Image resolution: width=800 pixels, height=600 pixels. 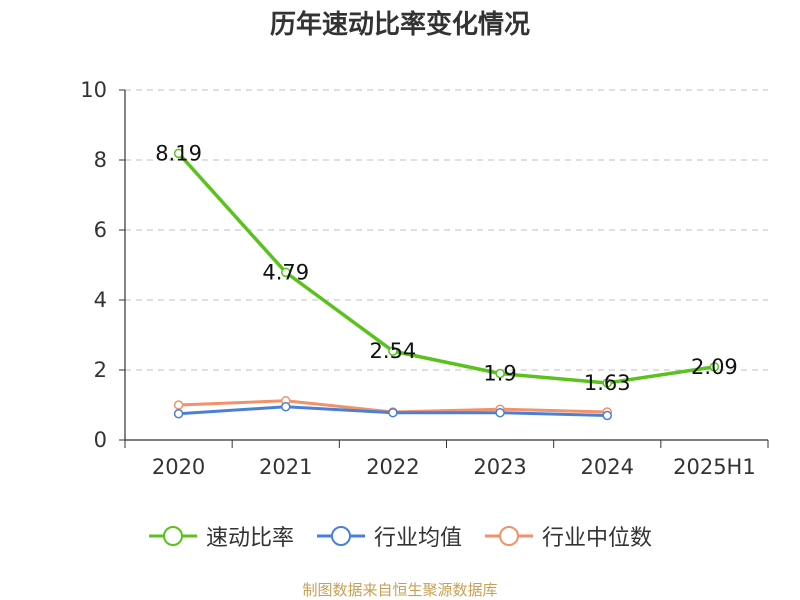 I want to click on chart-title: 历年速动比率变化情况, so click(x=399, y=25).